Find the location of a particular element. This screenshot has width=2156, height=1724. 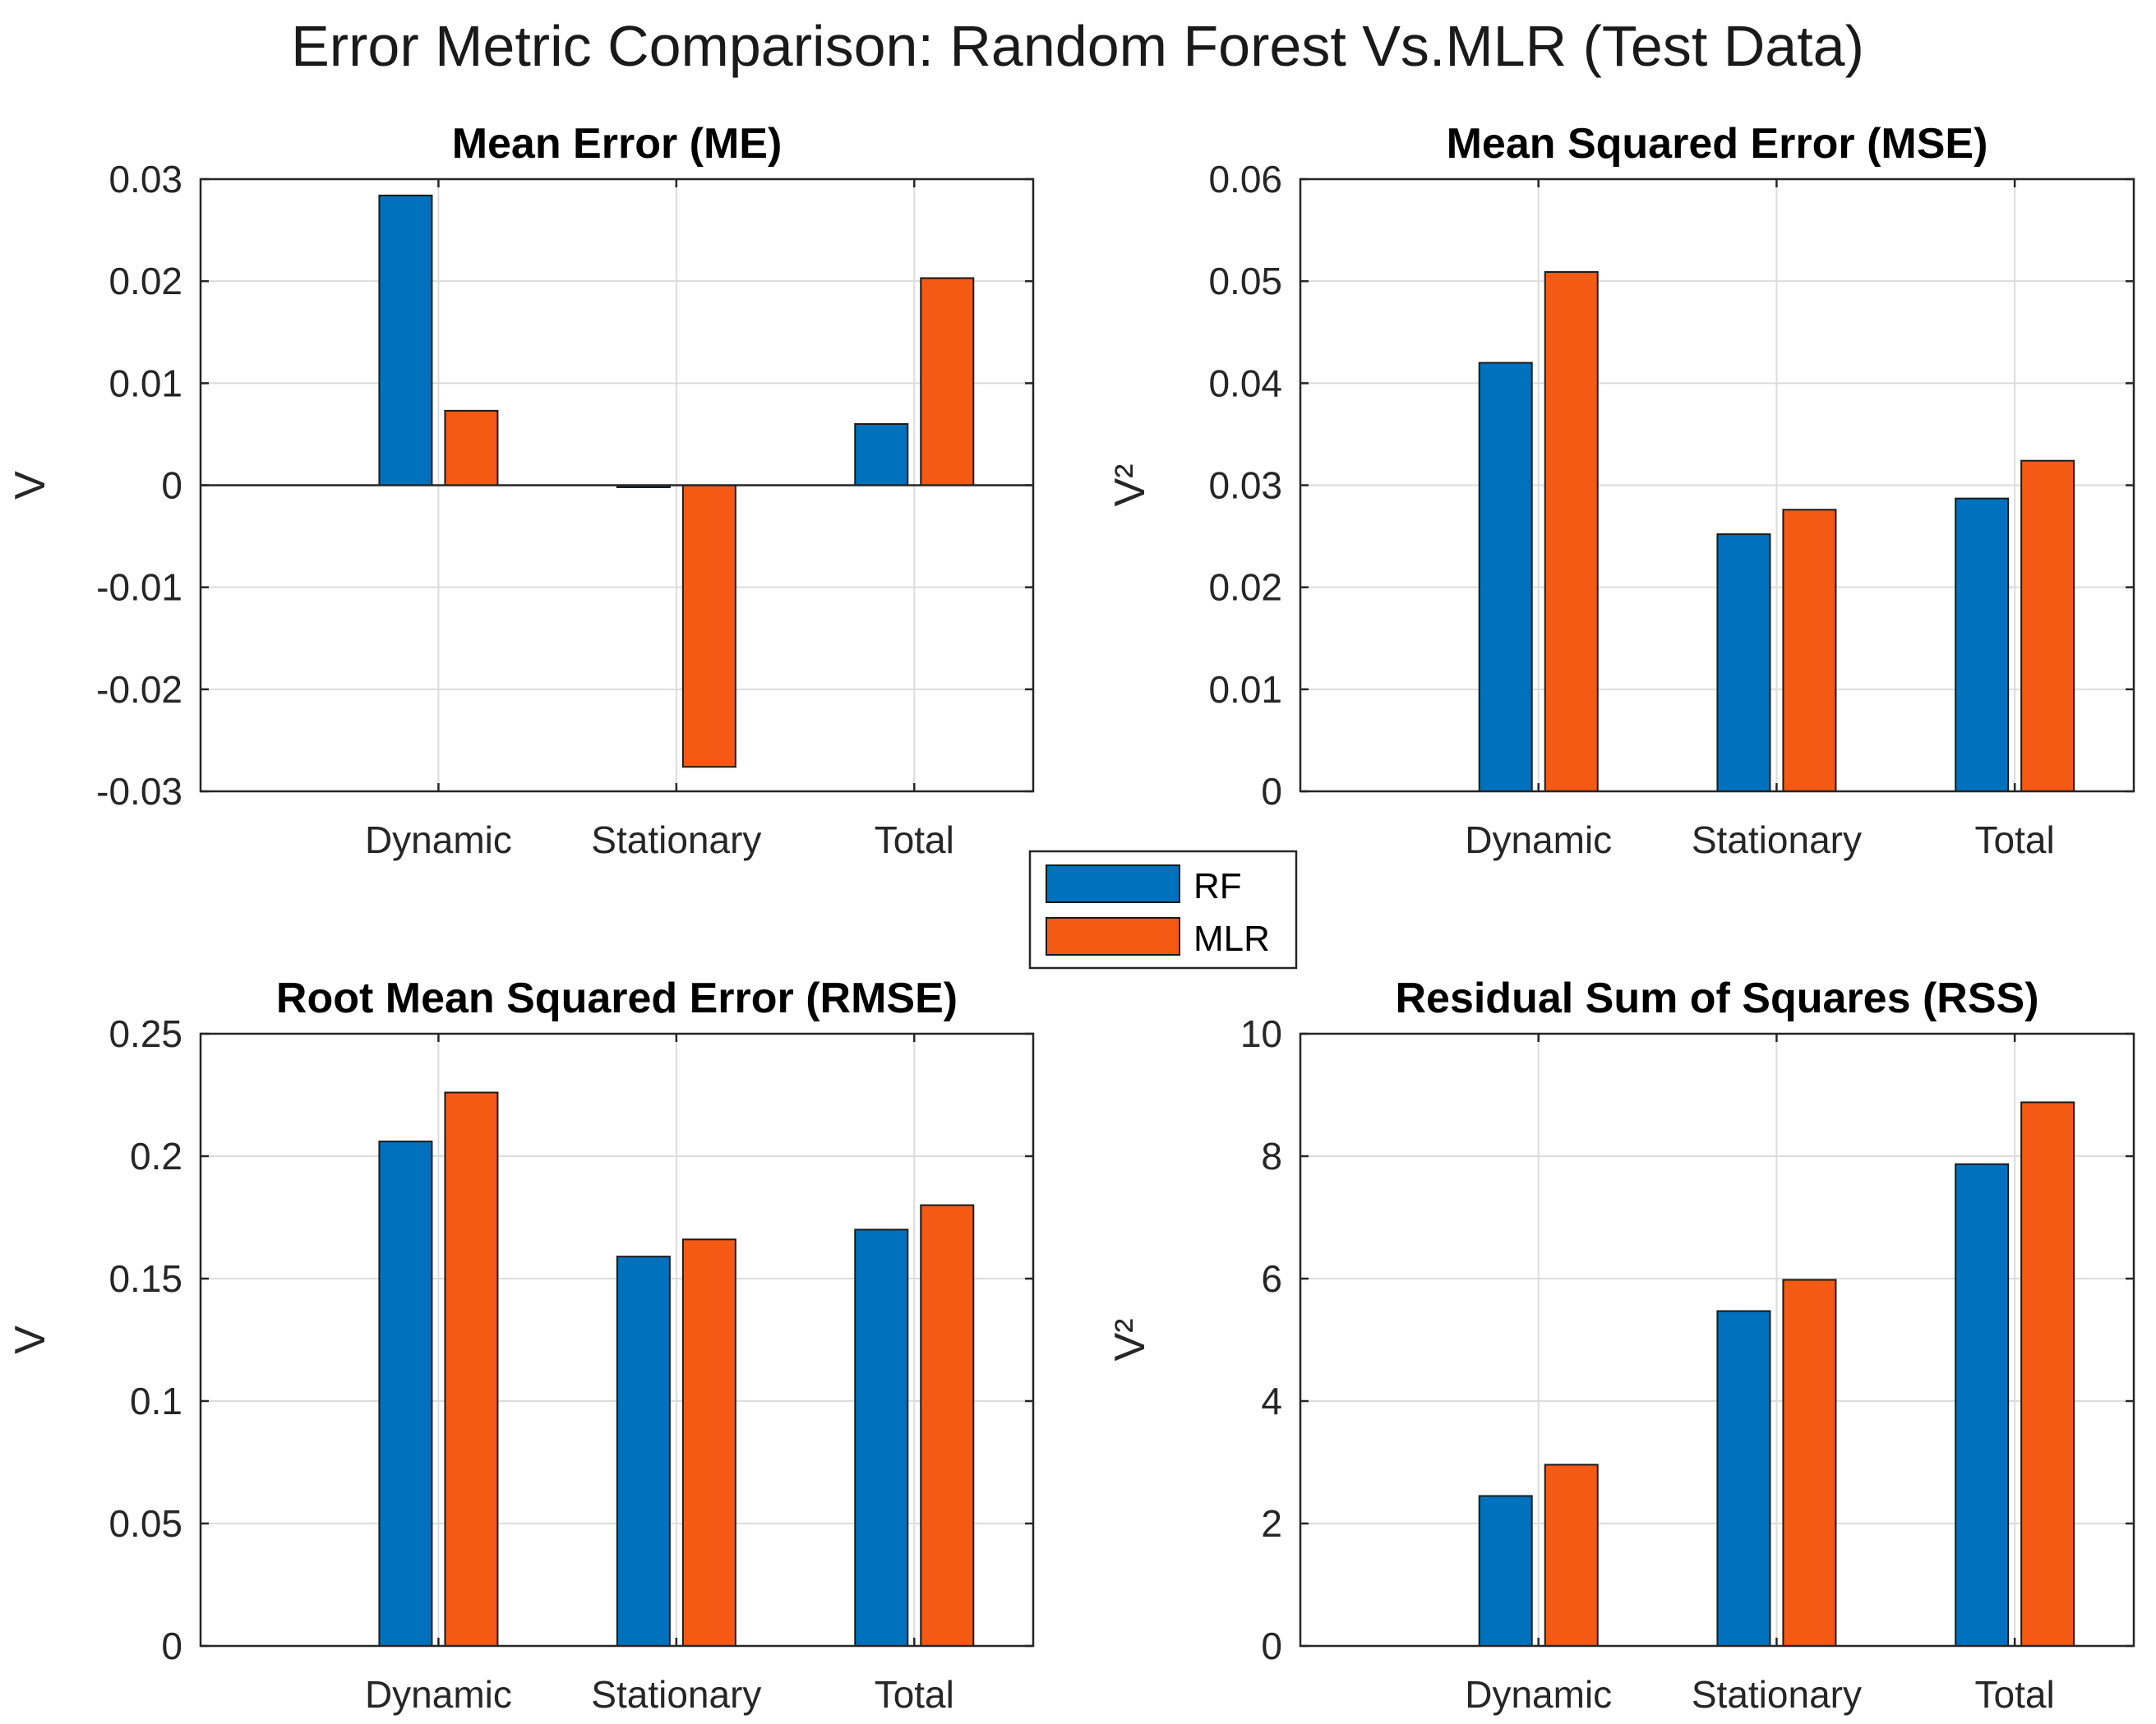

y-tick-label: 10 is located at coordinates (1261, 1033).